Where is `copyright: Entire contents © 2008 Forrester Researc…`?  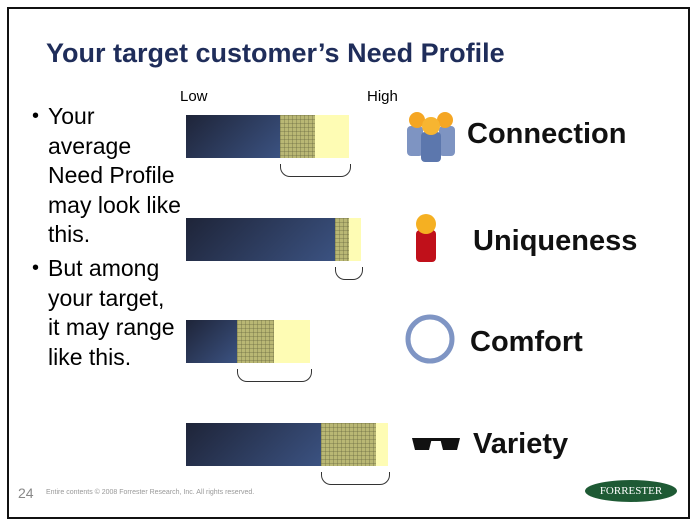
copyright: Entire contents © 2008 Forrester Researc… is located at coordinates (150, 492).